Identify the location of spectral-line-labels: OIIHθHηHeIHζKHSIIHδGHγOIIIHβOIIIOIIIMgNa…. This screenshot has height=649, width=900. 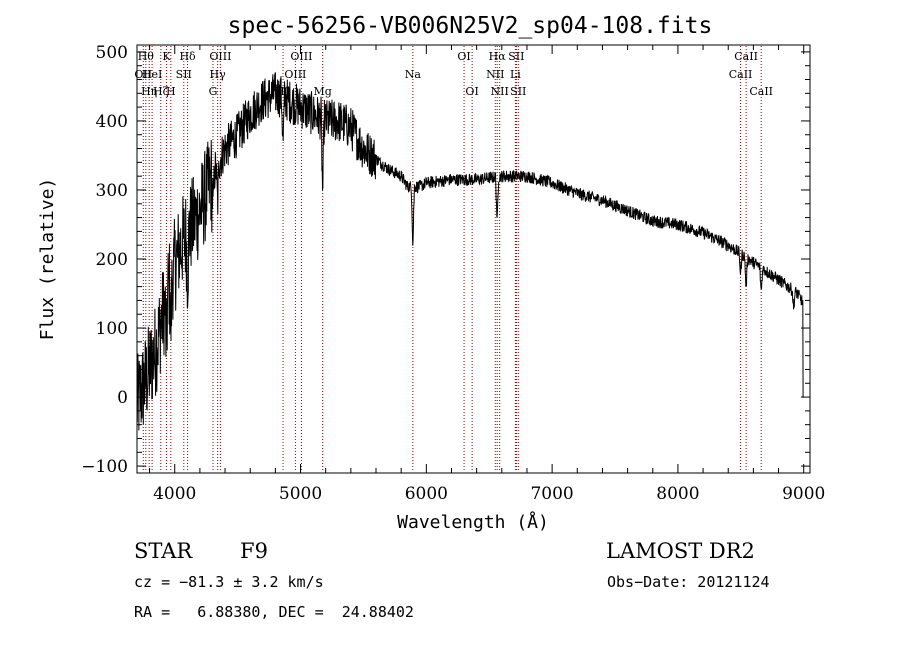
(453, 74).